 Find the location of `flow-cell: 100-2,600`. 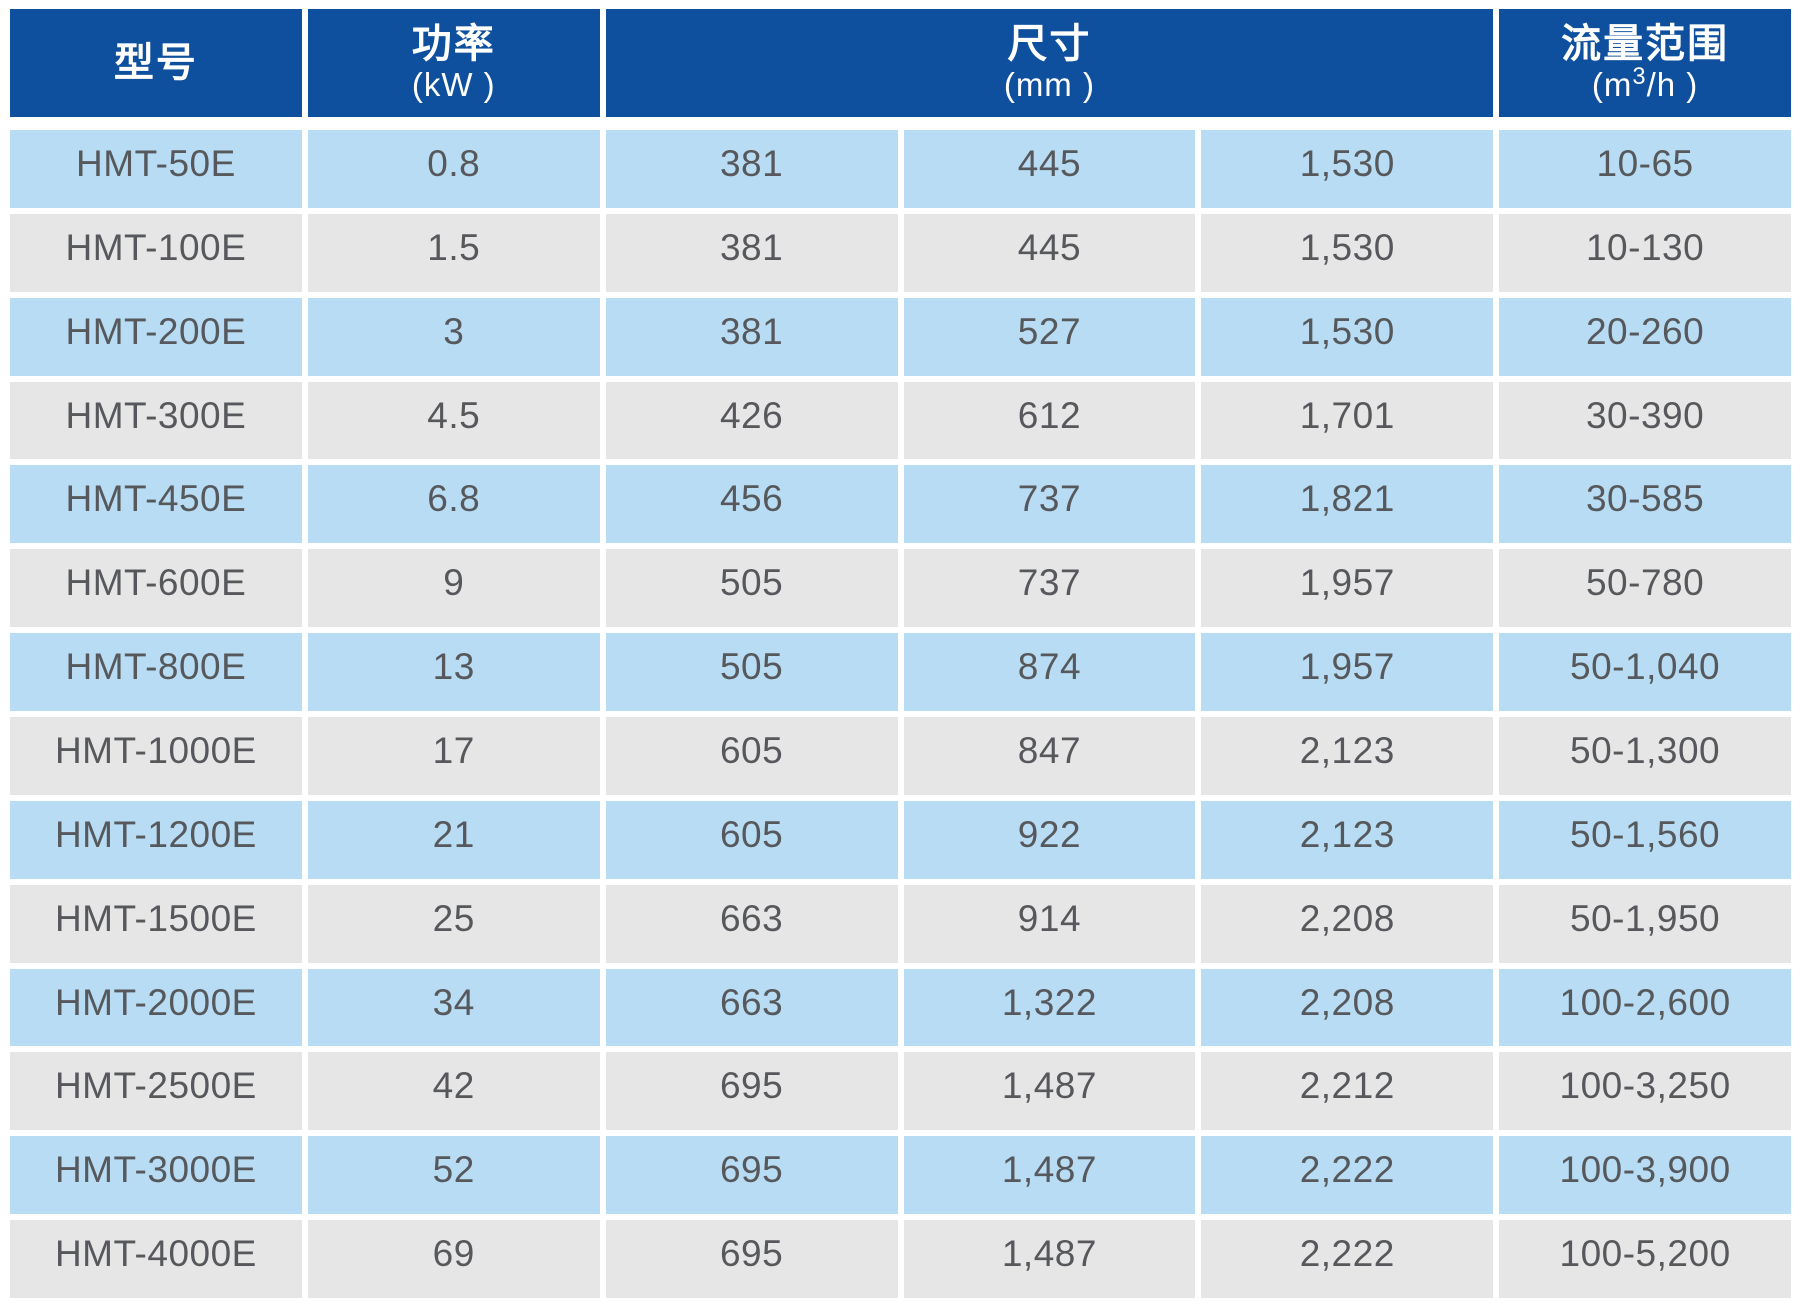

flow-cell: 100-2,600 is located at coordinates (1645, 1007).